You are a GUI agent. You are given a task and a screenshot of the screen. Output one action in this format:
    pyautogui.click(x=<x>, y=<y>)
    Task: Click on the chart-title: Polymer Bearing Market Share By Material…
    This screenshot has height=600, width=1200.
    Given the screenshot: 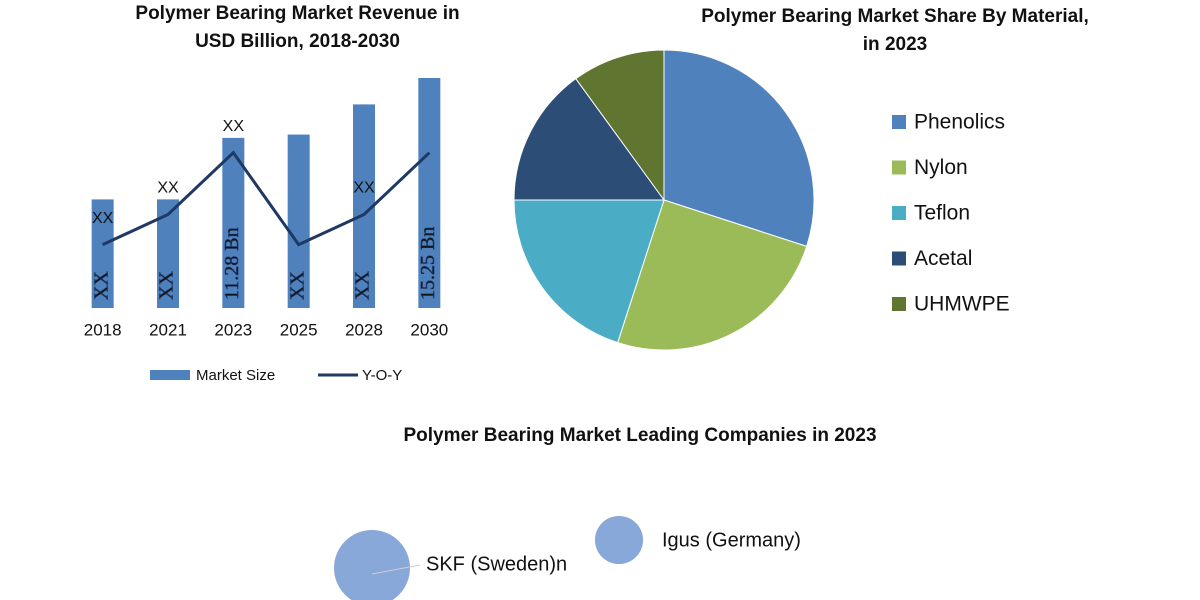 What is the action you would take?
    pyautogui.click(x=895, y=30)
    